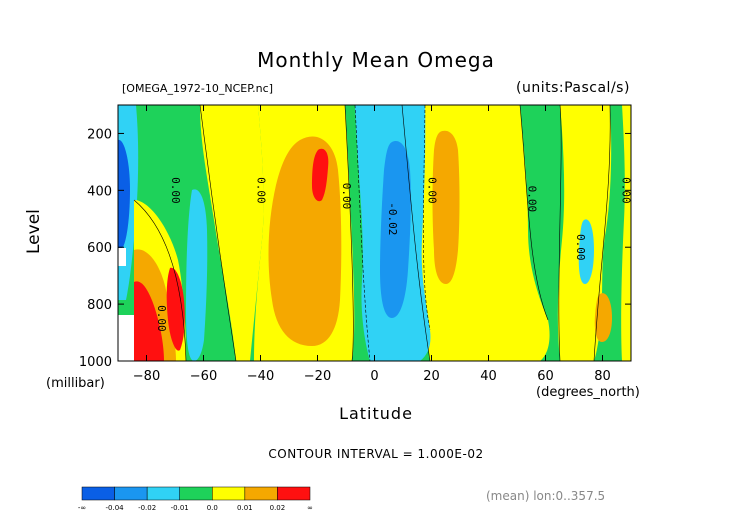 The height and width of the screenshot is (532, 752). Describe the element at coordinates (124, 193) in the screenshot. I see `contour-region-negative-max` at that location.